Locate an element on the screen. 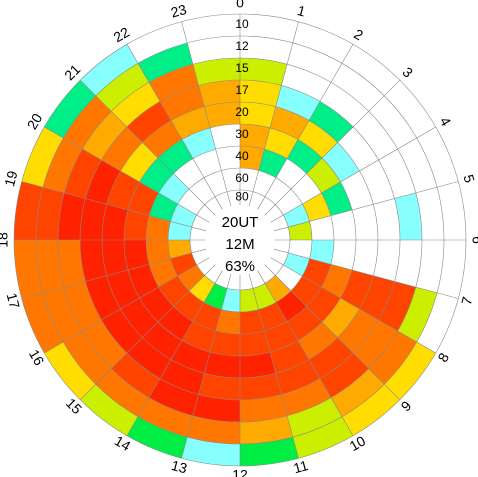  hour-label-7: 7 is located at coordinates (467, 301).